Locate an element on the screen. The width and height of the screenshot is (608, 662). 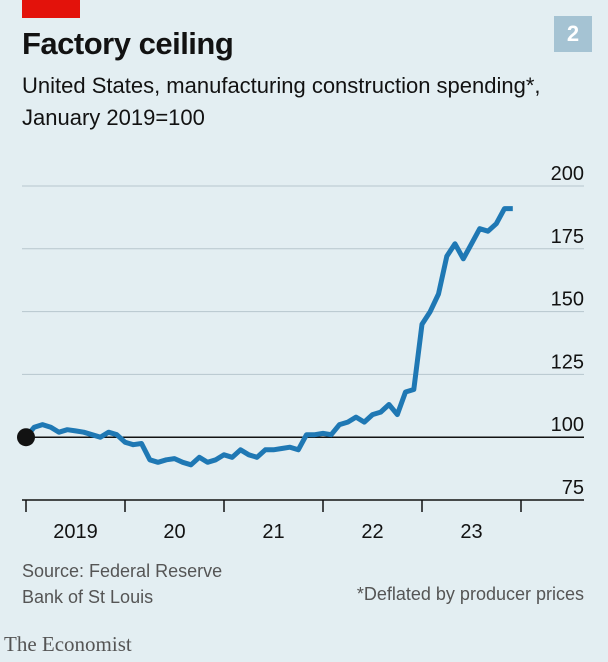
y-tick-label: 75 is located at coordinates (573, 488).